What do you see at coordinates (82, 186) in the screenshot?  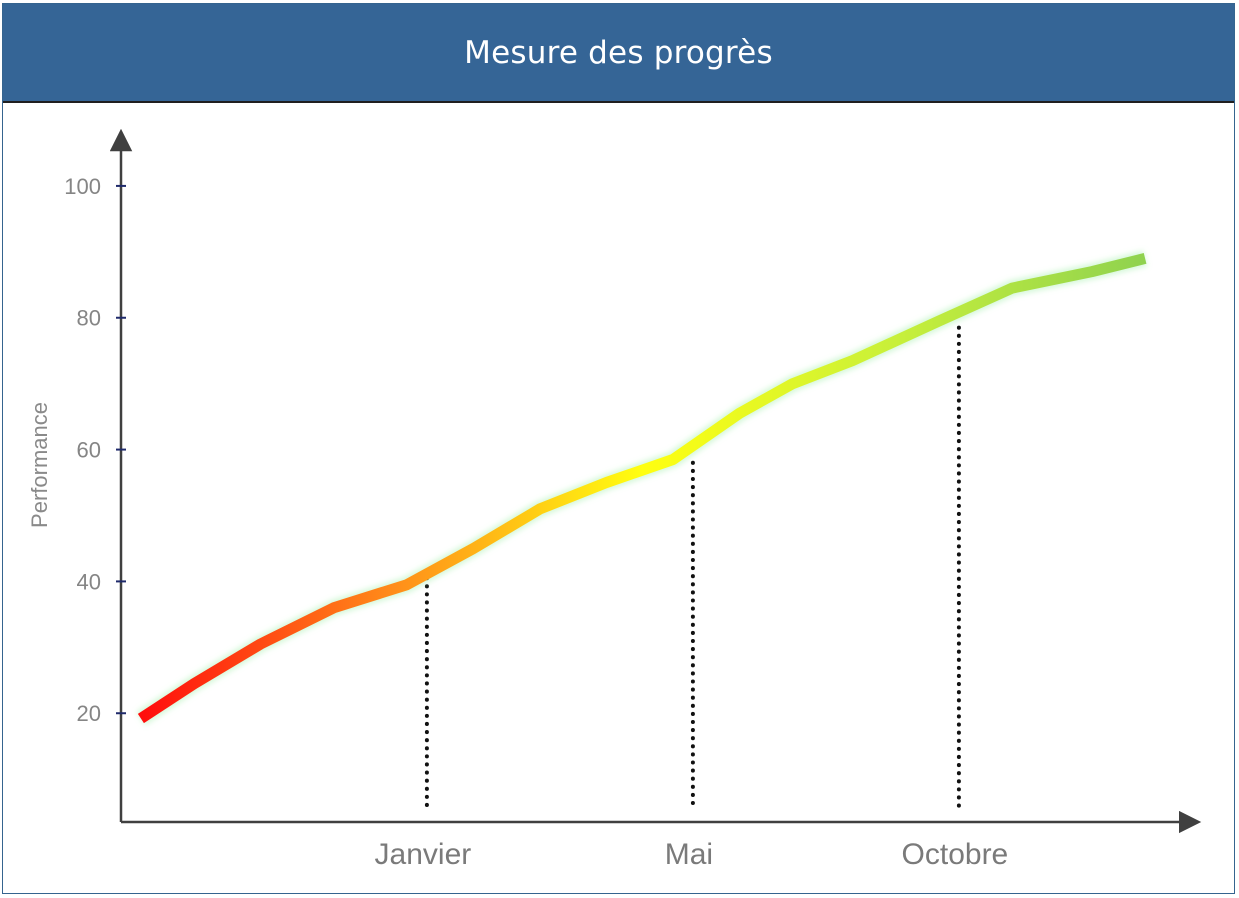 I see `y-tick-label: 100` at bounding box center [82, 186].